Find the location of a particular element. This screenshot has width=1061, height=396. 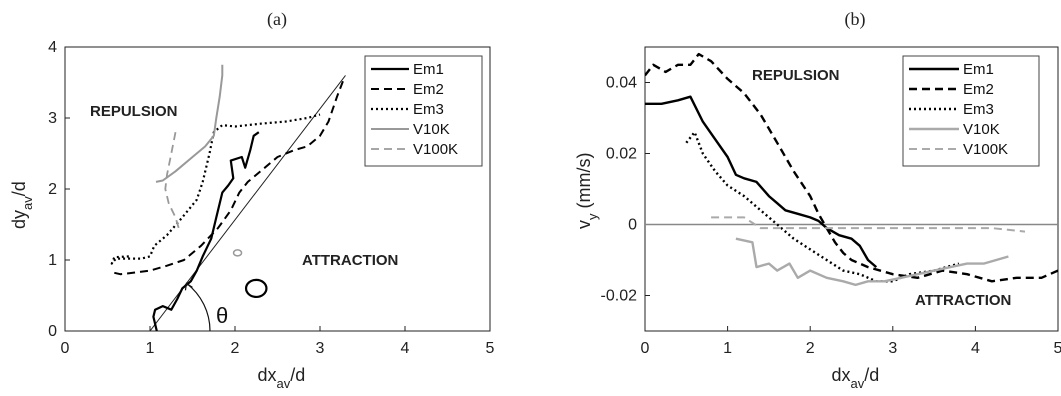

series-line-em2 is located at coordinates (229, 177).